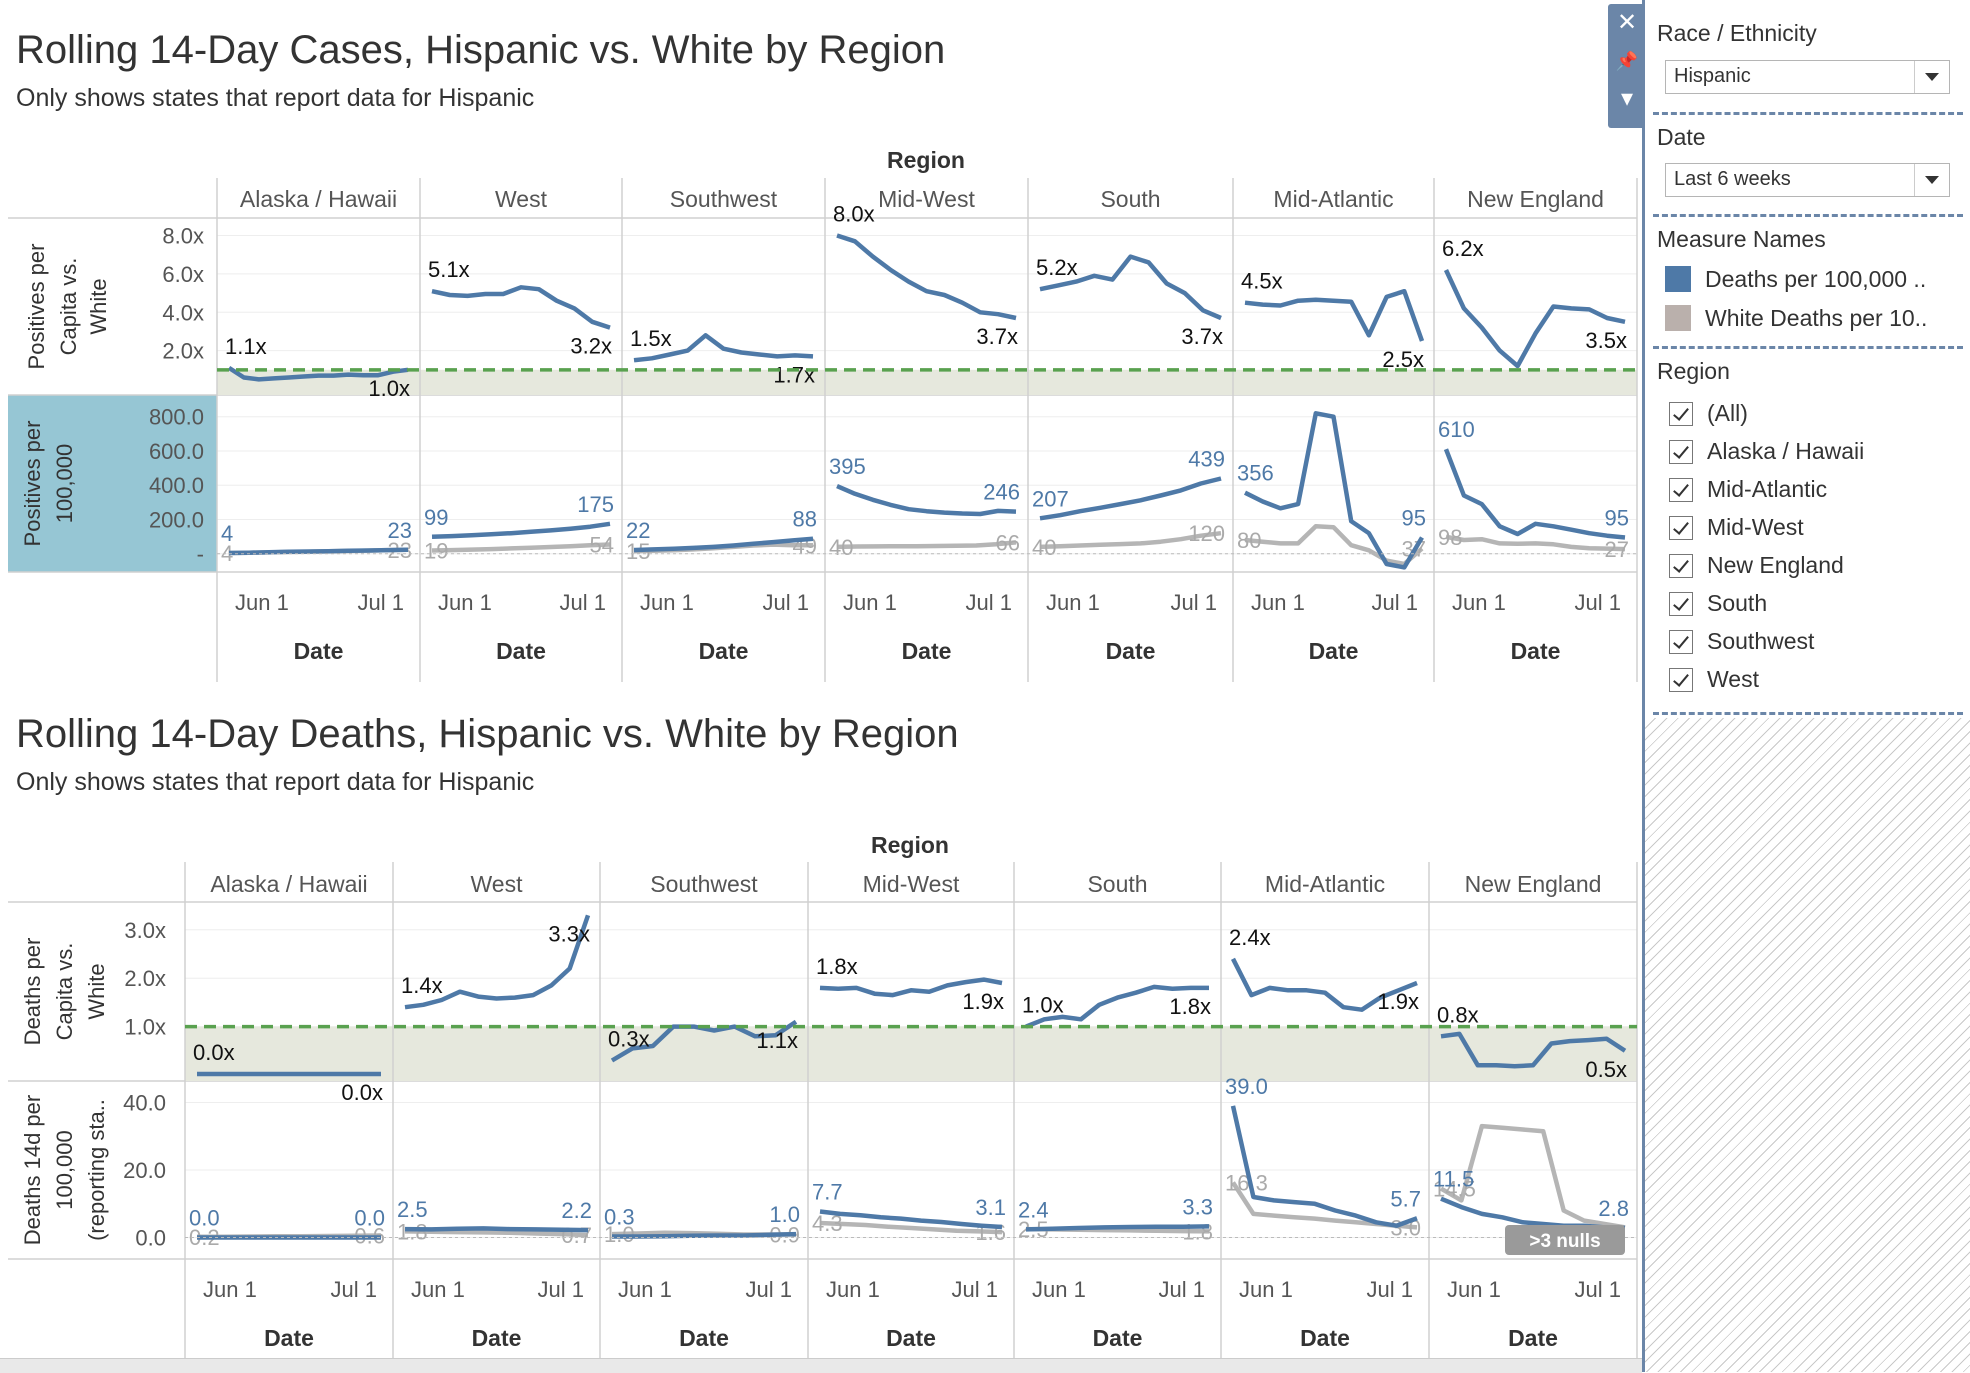 Image resolution: width=1970 pixels, height=1373 pixels. I want to click on hispanic-start-label: 0.0, so click(204, 1218).